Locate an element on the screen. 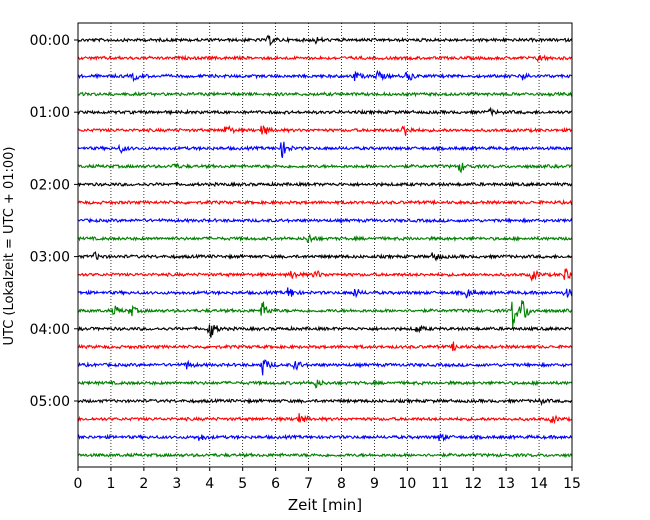 Image resolution: width=650 pixels, height=520 pixels. x-tick-label: 13 is located at coordinates (506, 484).